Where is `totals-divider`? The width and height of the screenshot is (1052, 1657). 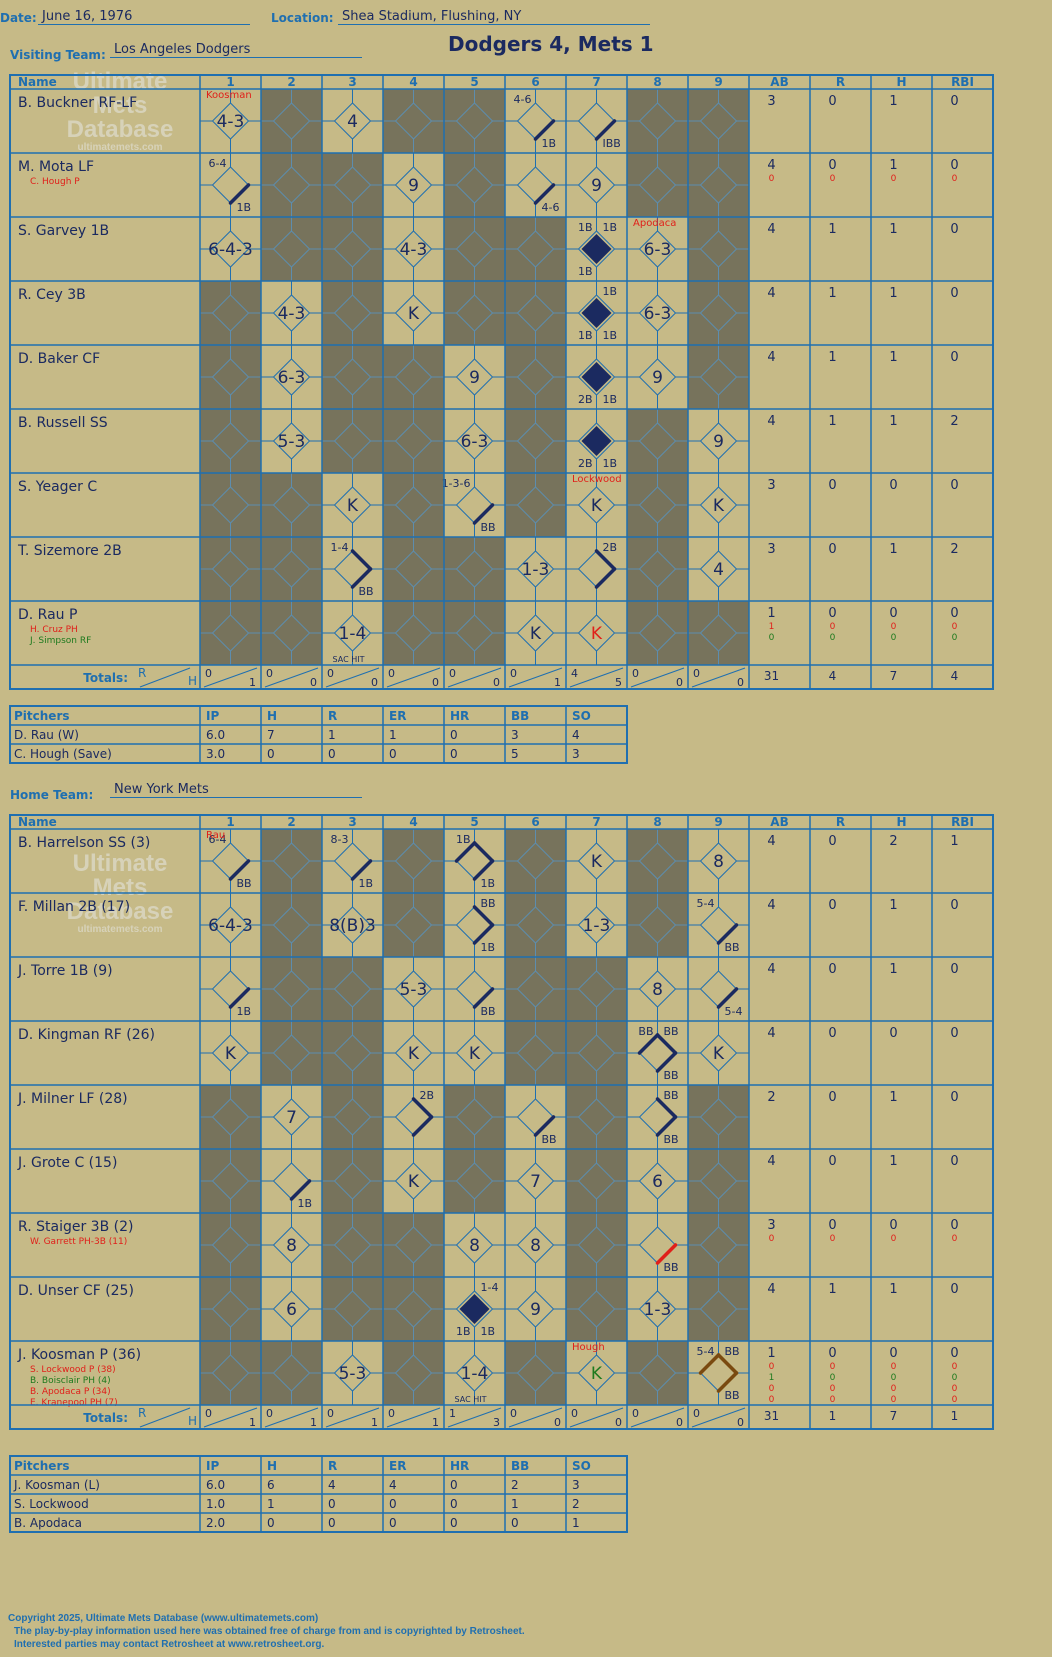
totals-divider is located at coordinates (165, 1417).